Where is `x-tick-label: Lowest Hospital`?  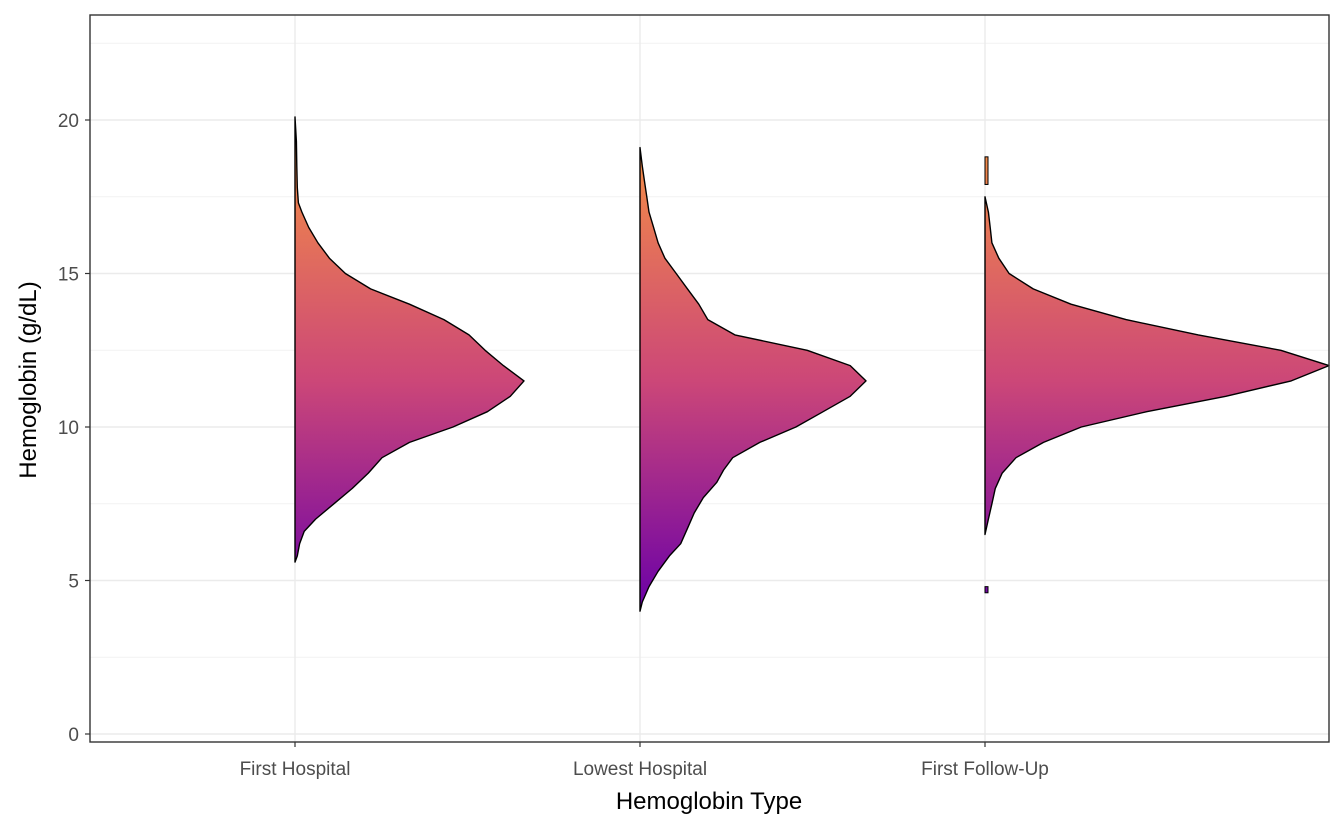
x-tick-label: Lowest Hospital is located at coordinates (640, 769).